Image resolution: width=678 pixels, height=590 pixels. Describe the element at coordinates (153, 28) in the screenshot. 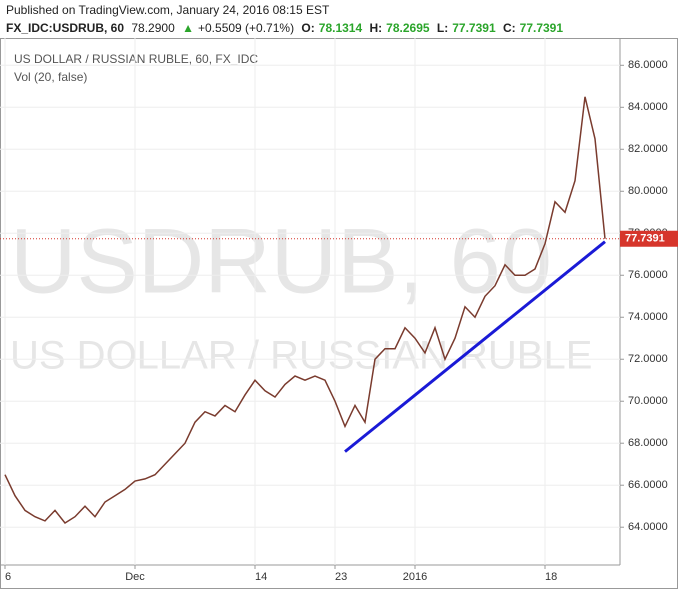

I see `last: 78.2900` at that location.